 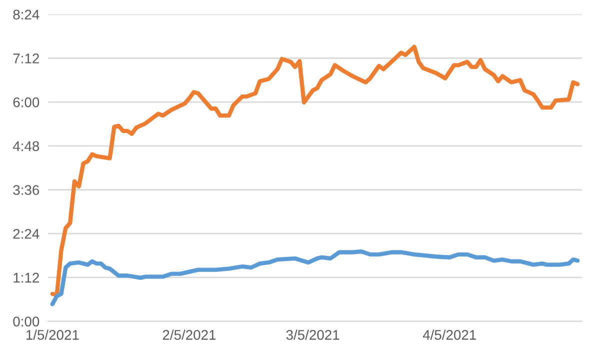 What do you see at coordinates (26, 190) in the screenshot?
I see `y-tick-label: 3:36` at bounding box center [26, 190].